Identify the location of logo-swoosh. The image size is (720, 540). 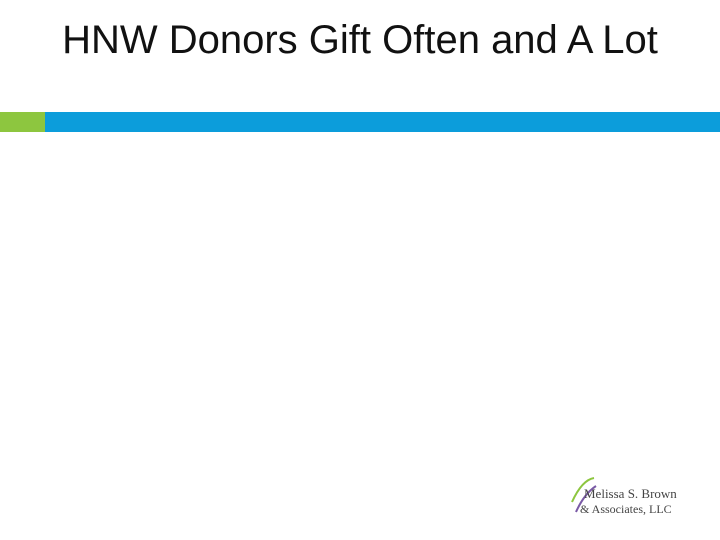
(584, 495).